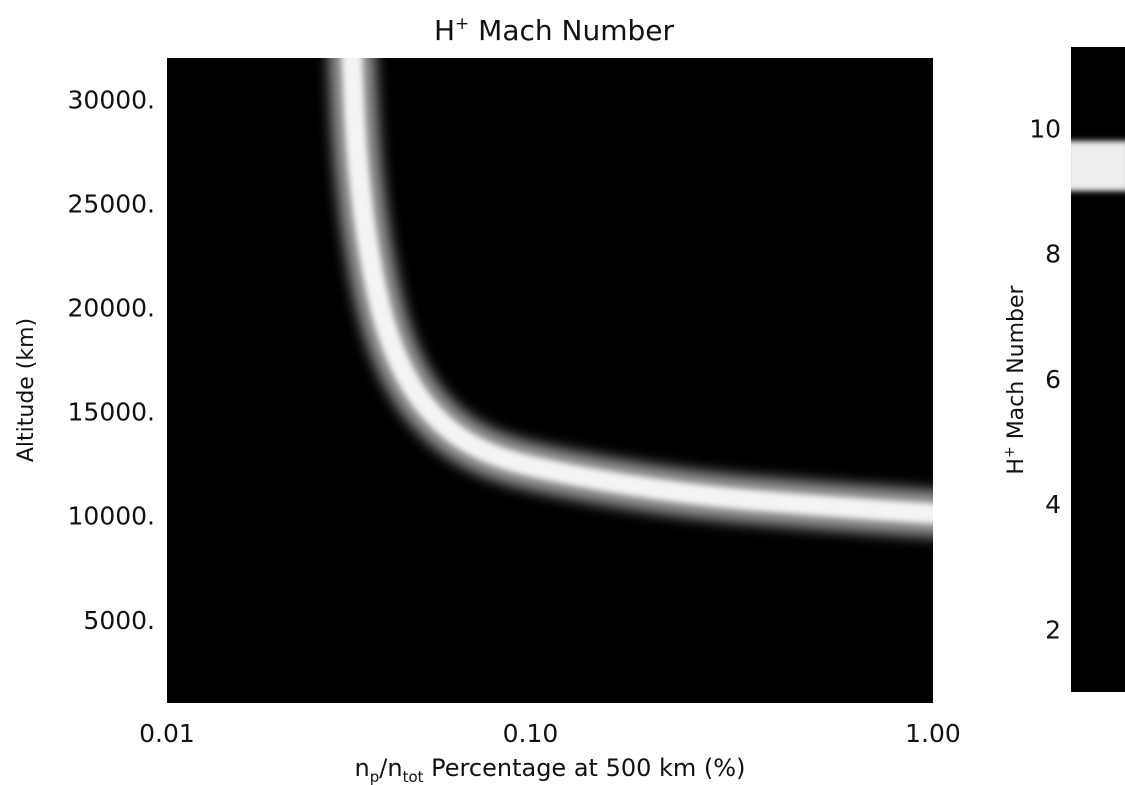 The width and height of the screenshot is (1125, 785). I want to click on y-axis: 30000. 25000. 20000. 15000. 10000. 5000., so click(111, 360).